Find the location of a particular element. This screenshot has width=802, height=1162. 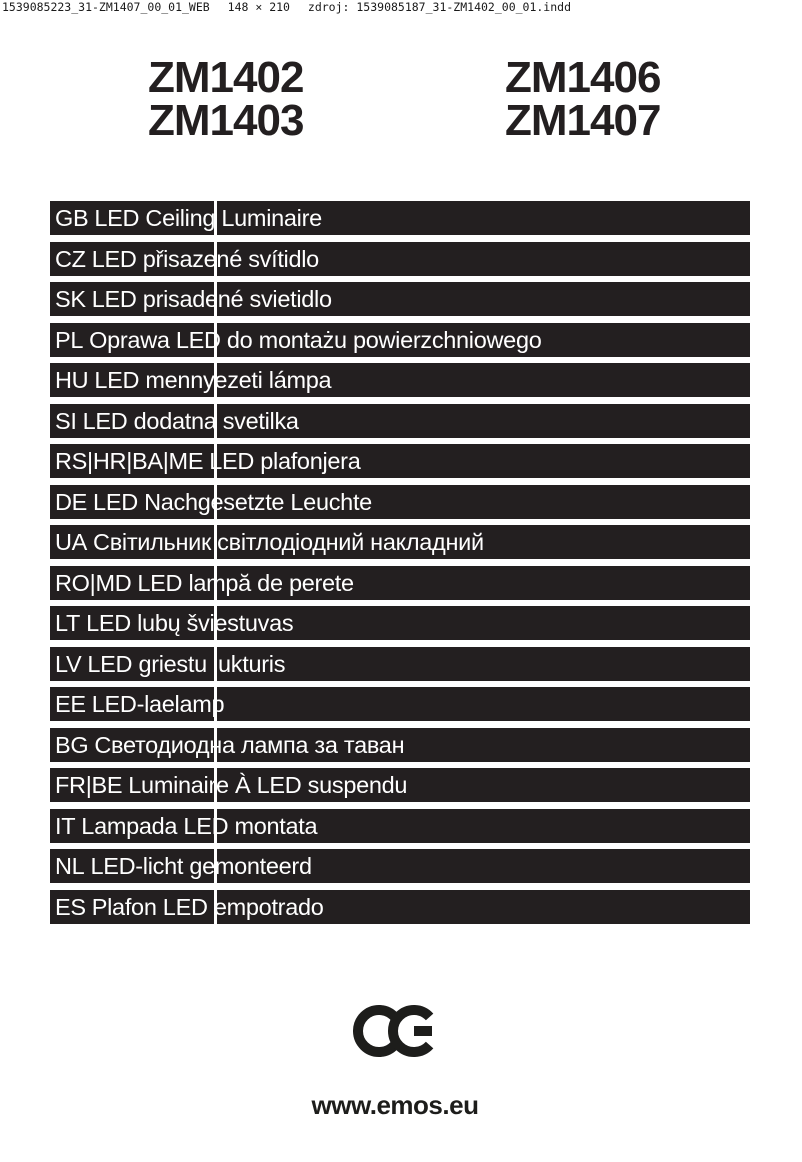

language-row: NL LED-licht gemonteerd is located at coordinates (400, 866).